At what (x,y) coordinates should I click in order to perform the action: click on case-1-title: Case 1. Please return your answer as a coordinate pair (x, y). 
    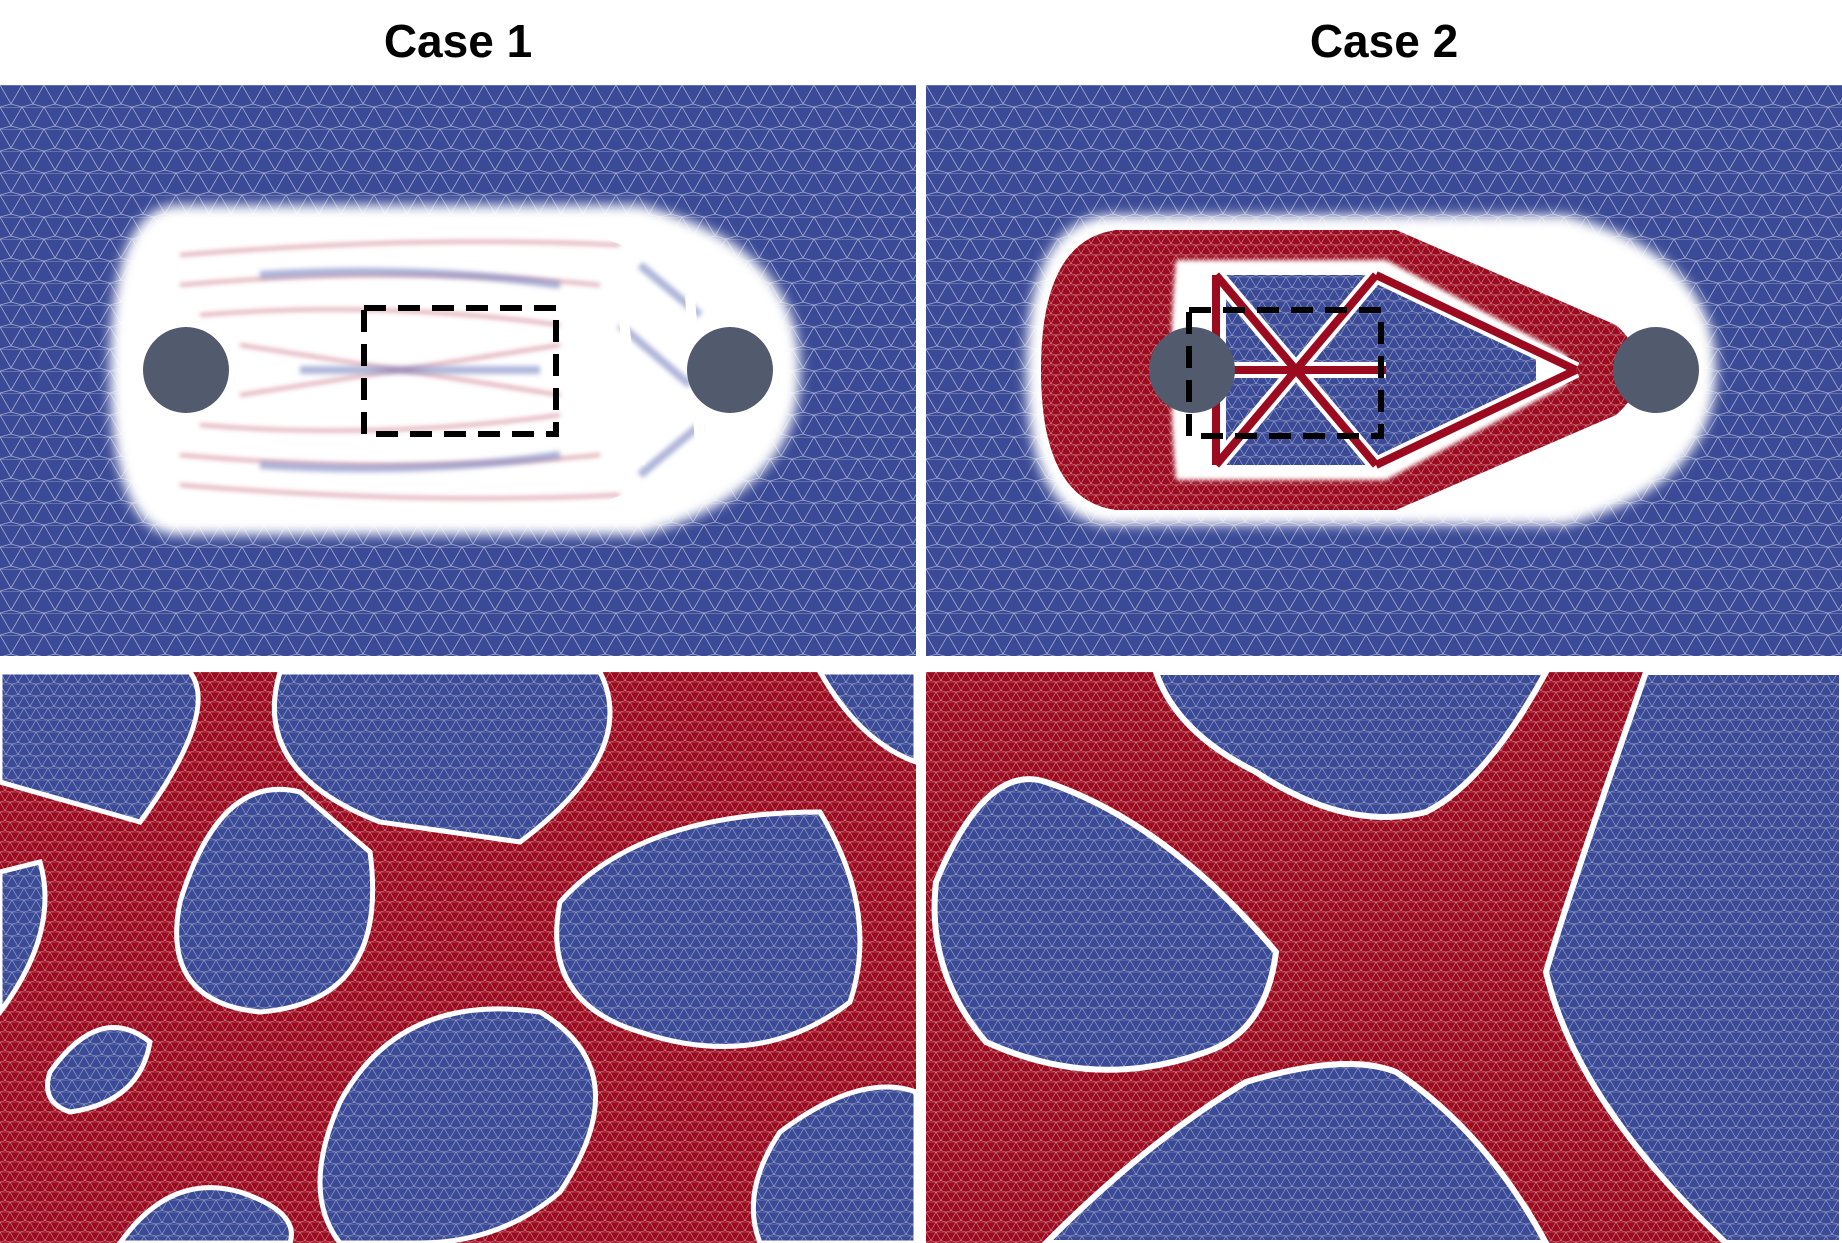
    Looking at the image, I should click on (458, 41).